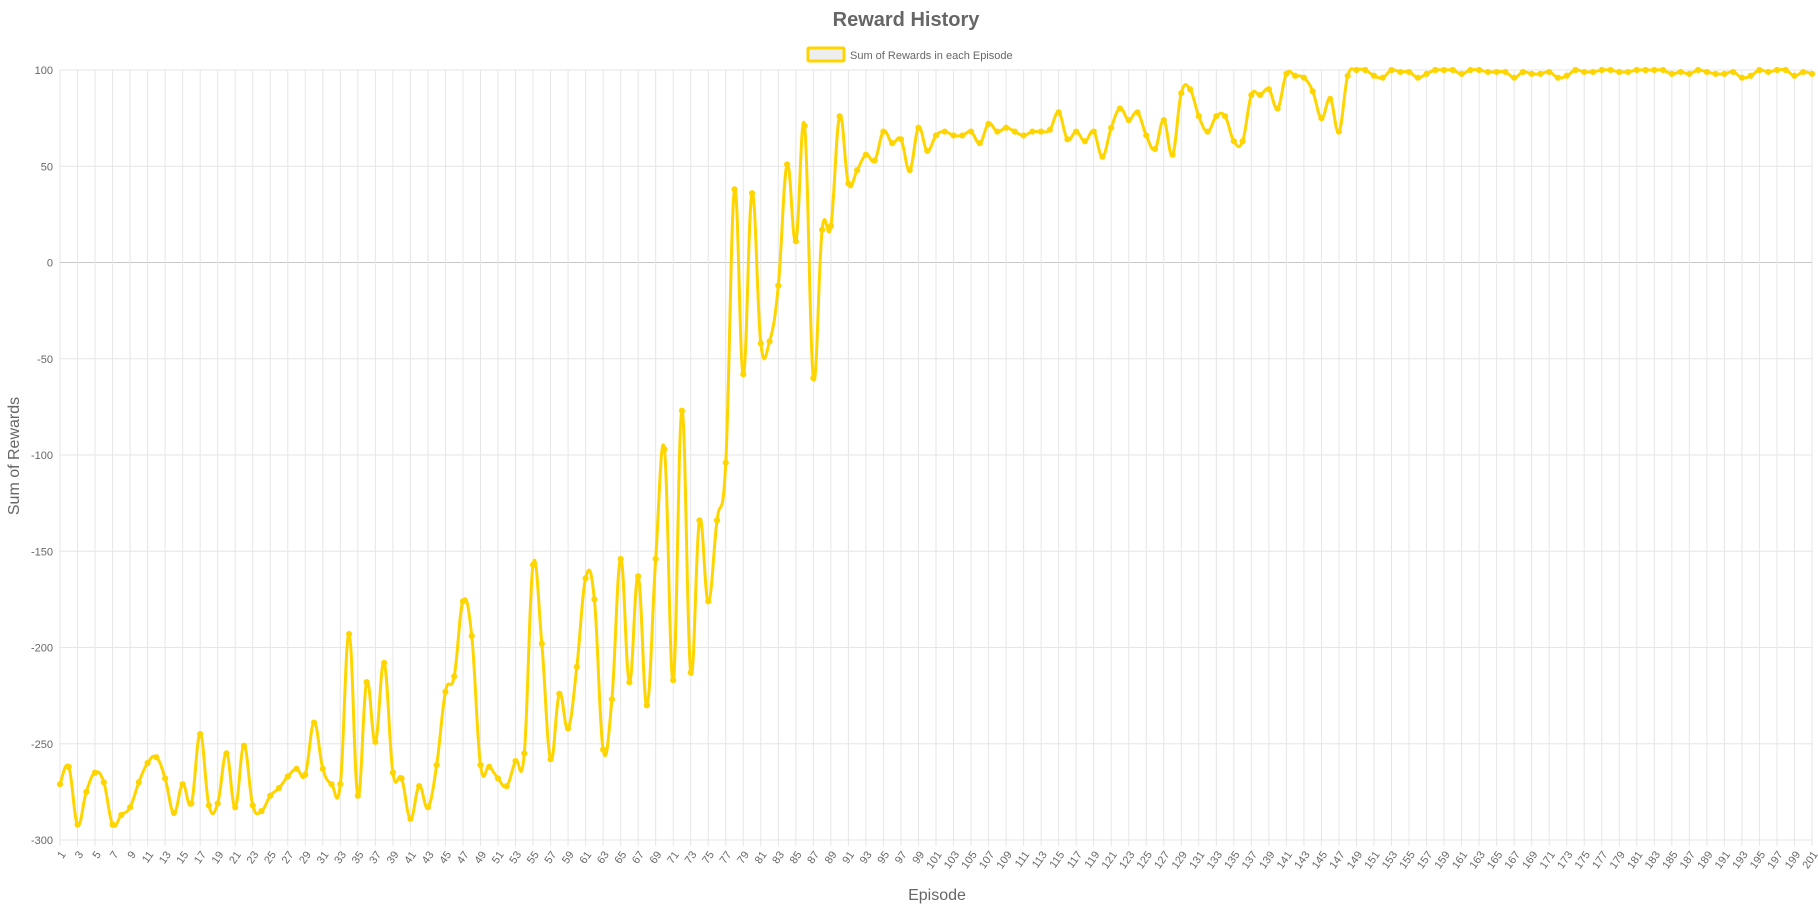  I want to click on x-tick-label: 39, so click(393, 857).